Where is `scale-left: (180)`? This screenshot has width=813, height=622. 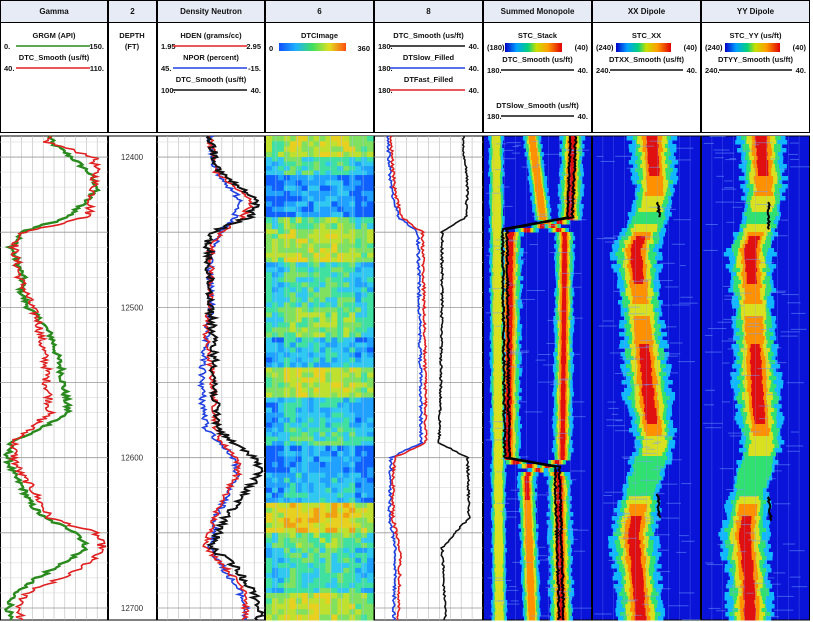
scale-left: (180) is located at coordinates (496, 47).